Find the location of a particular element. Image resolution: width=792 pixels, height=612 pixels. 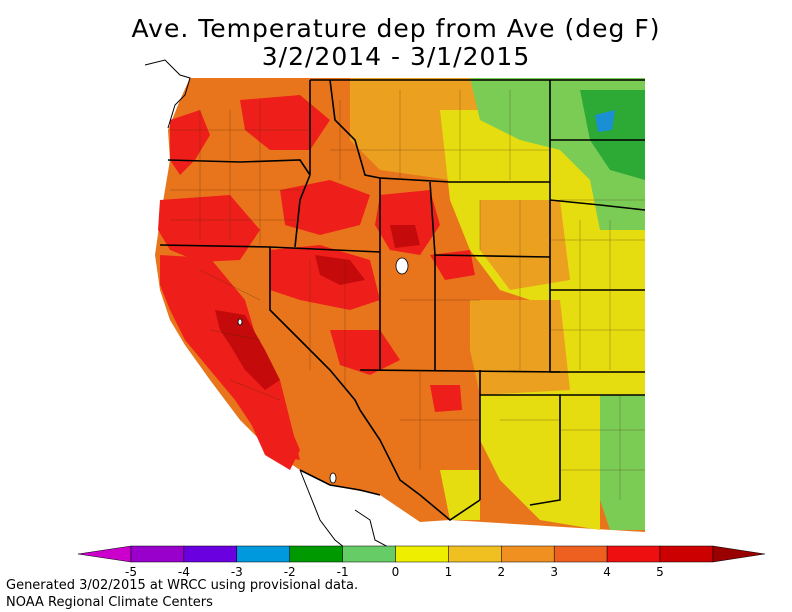

nm-tx-border is located at coordinates (520, 450).